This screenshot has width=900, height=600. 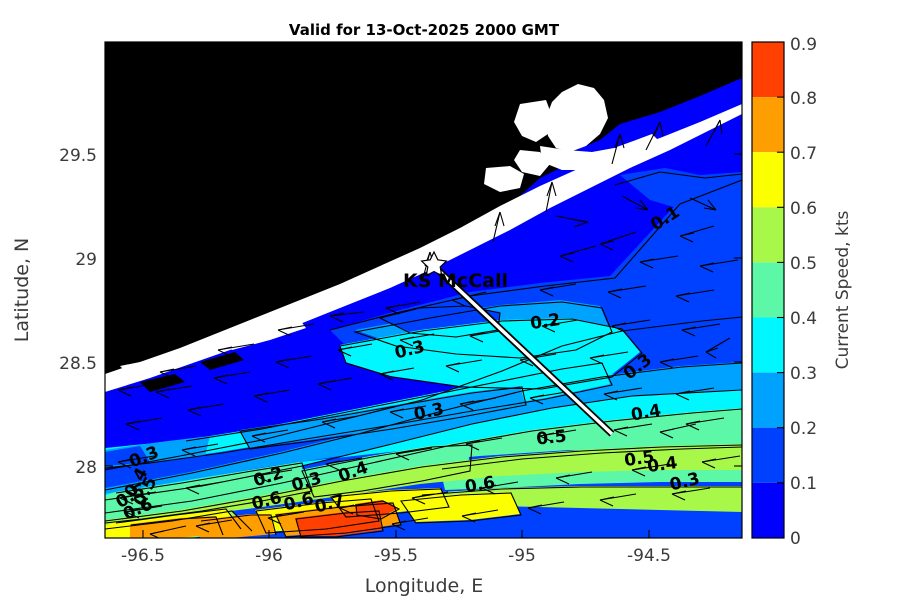 I want to click on x-axis-tick-labels: -96.5 -96 -95.5 -95 -94.5, so click(x=396, y=556).